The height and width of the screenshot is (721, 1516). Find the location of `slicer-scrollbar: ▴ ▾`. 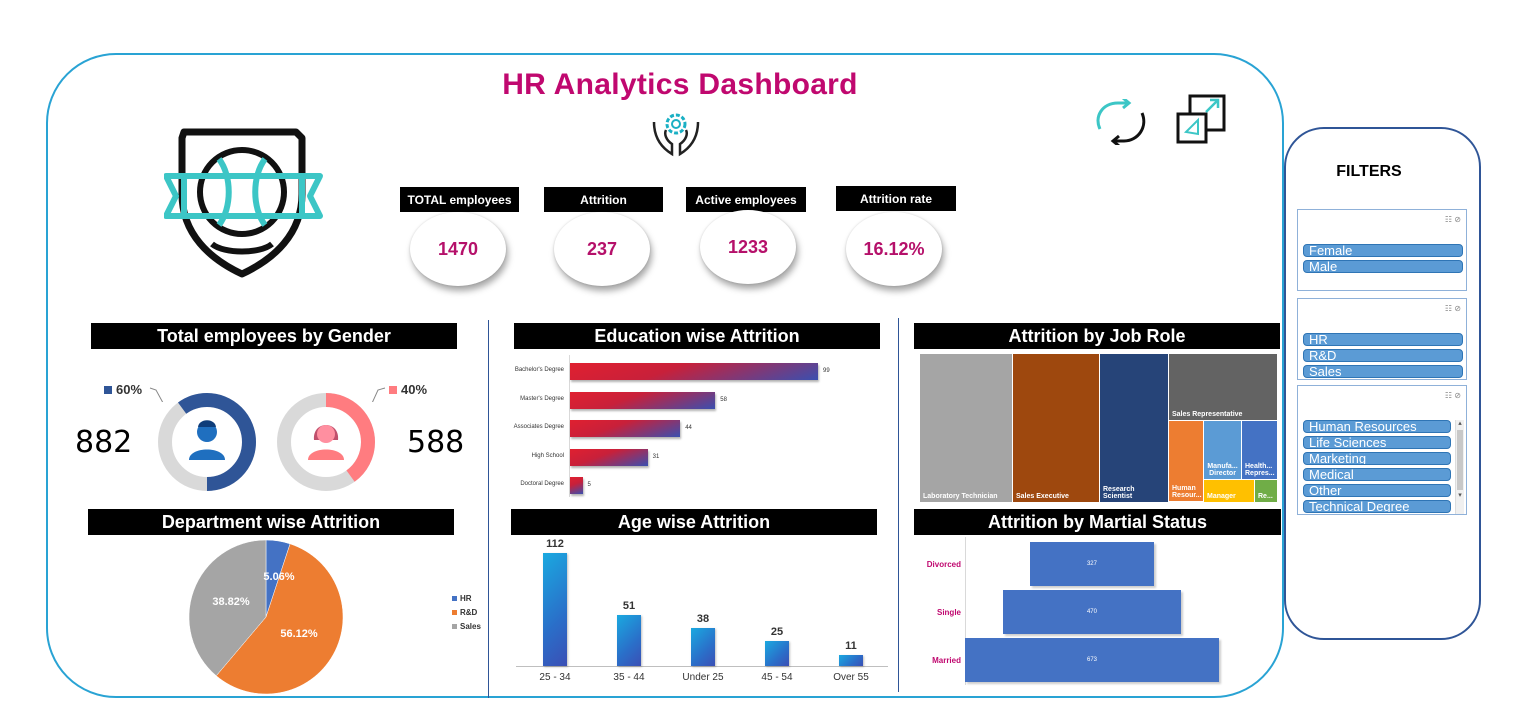

slicer-scrollbar: ▴ ▾ is located at coordinates (1459, 467).